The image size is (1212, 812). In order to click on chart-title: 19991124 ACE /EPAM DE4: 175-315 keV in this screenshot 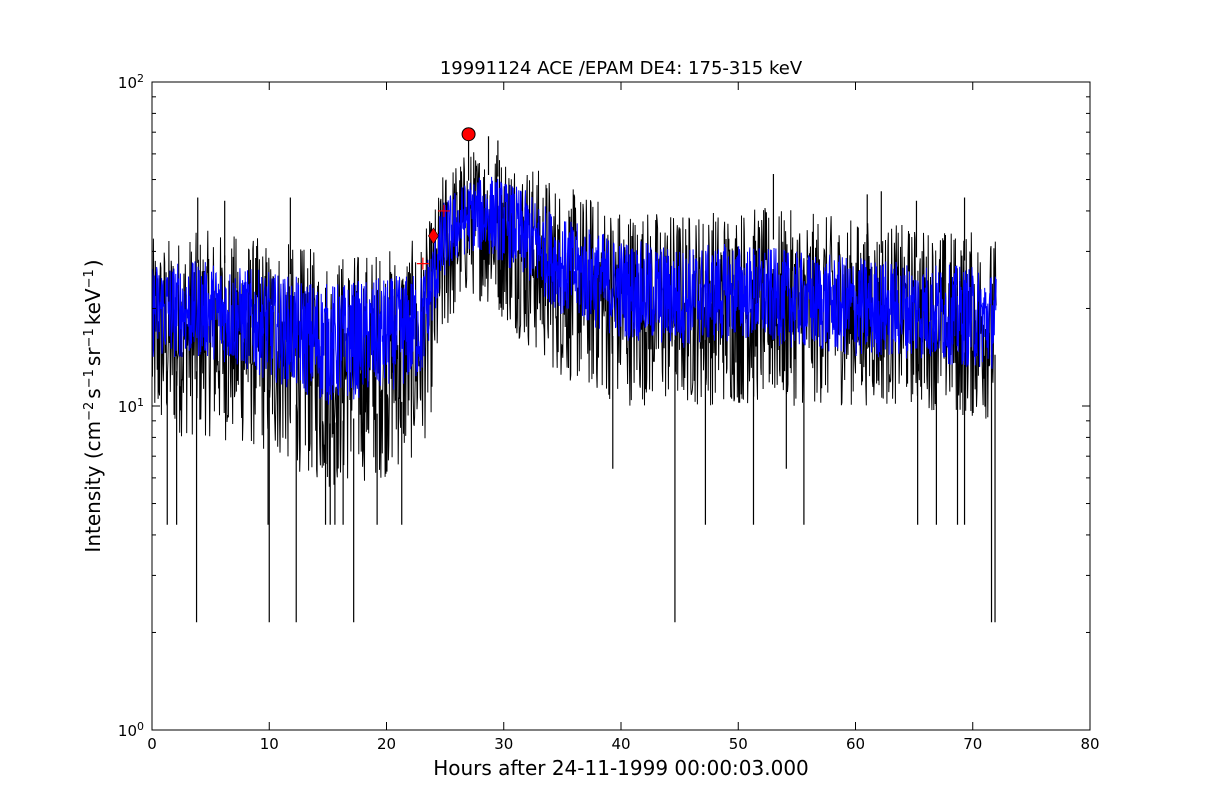, I will do `click(621, 68)`.